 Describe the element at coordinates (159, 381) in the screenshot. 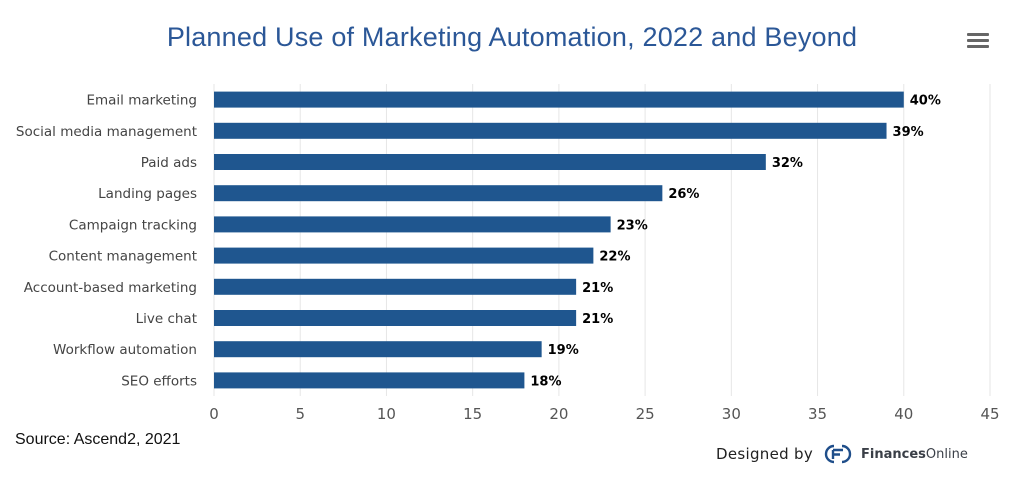

I see `category-label: SEO efforts` at that location.